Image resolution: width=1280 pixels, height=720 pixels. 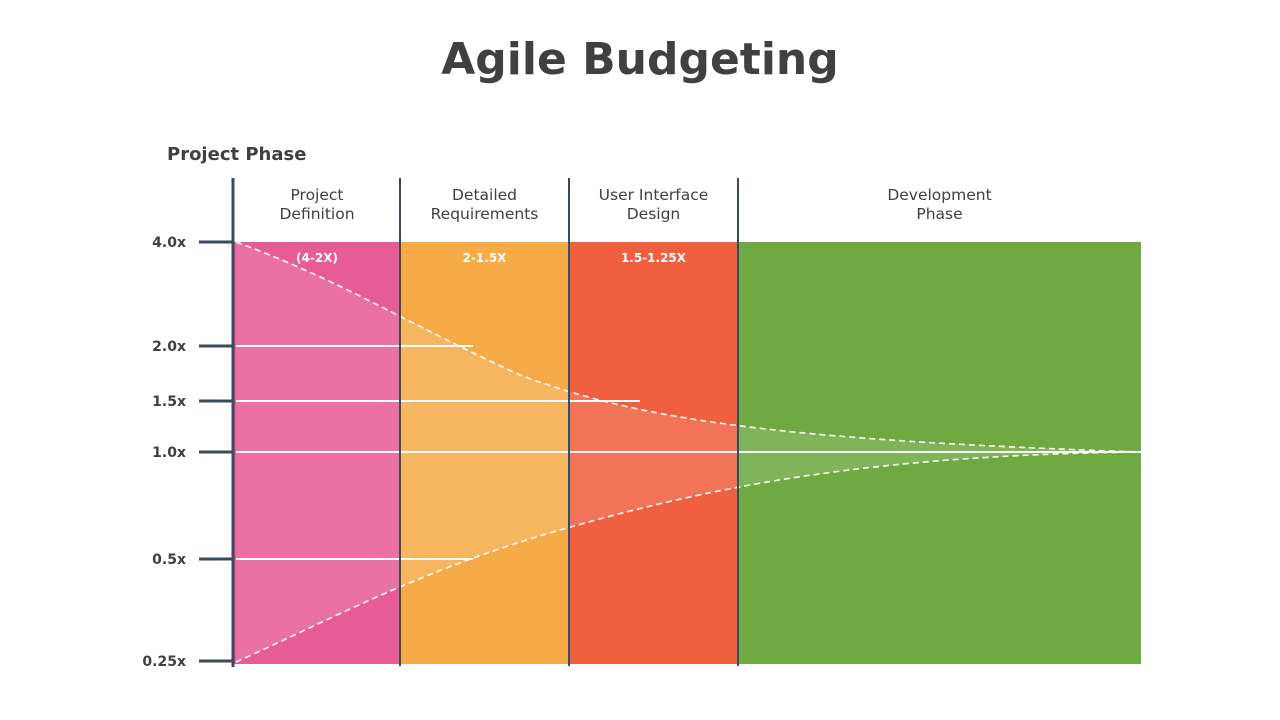 What do you see at coordinates (316, 214) in the screenshot?
I see `phase-header-label-1: Definition` at bounding box center [316, 214].